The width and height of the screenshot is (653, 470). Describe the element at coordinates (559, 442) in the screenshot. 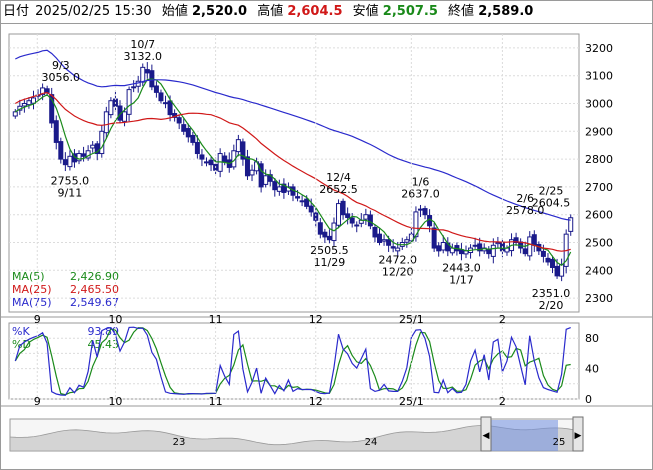

I see `year-label: 25` at that location.